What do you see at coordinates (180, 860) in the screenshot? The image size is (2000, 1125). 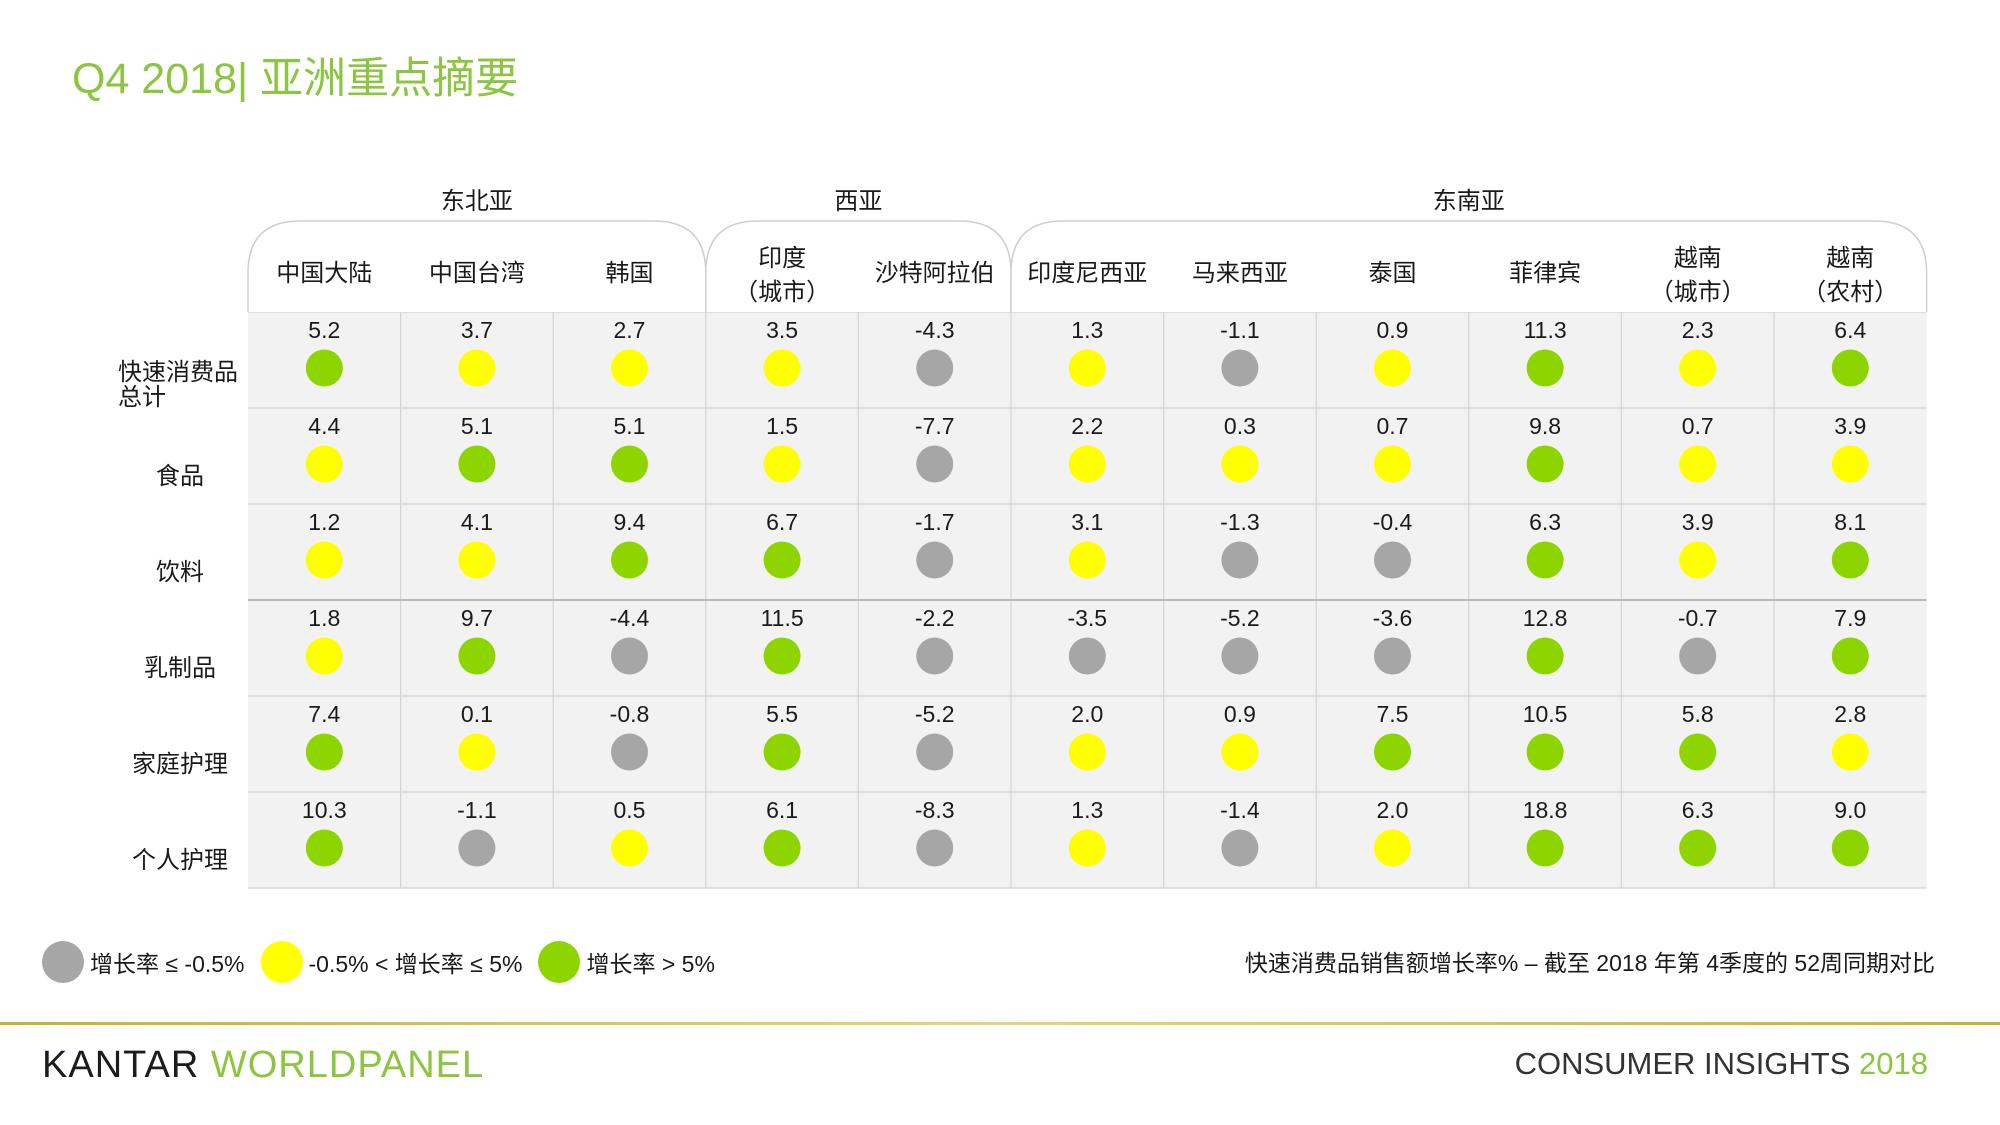 I see `row-label: 个人护理` at bounding box center [180, 860].